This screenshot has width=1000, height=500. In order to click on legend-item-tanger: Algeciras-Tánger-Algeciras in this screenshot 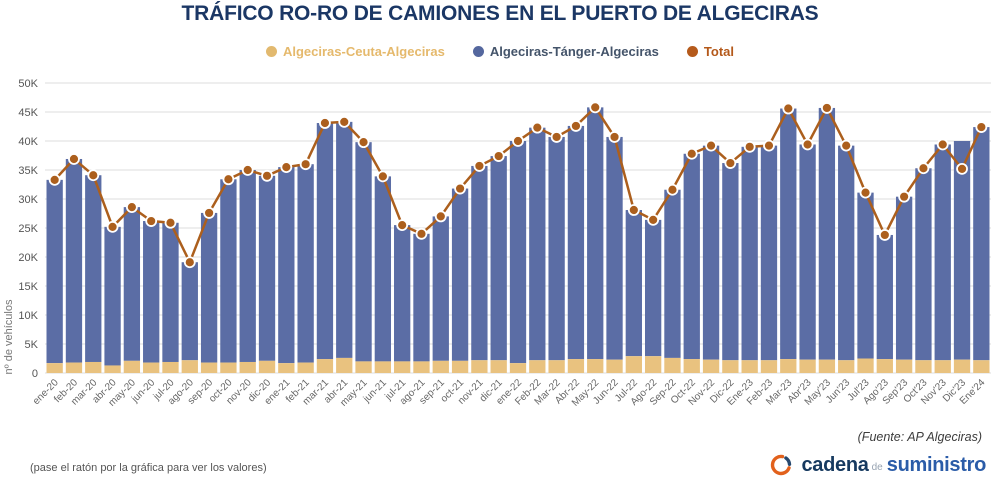, I will do `click(565, 51)`.